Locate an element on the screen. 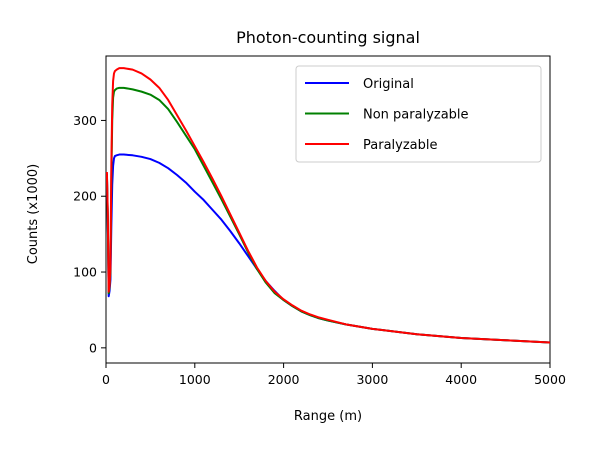 The width and height of the screenshot is (600, 450). chart-title: Photon-counting signal is located at coordinates (328, 37).